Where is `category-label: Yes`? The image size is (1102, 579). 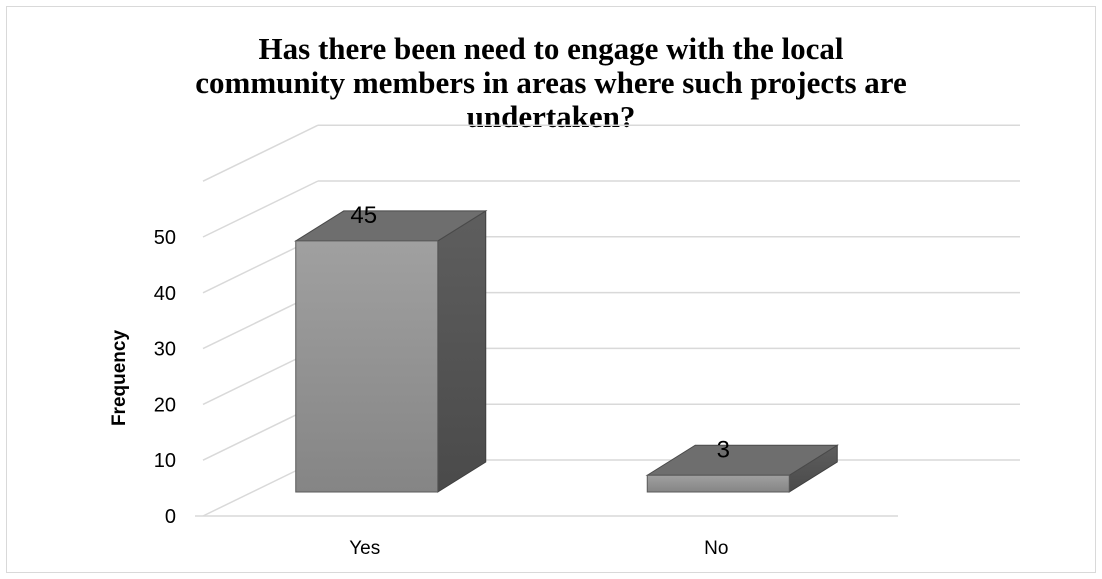 category-label: Yes is located at coordinates (364, 548).